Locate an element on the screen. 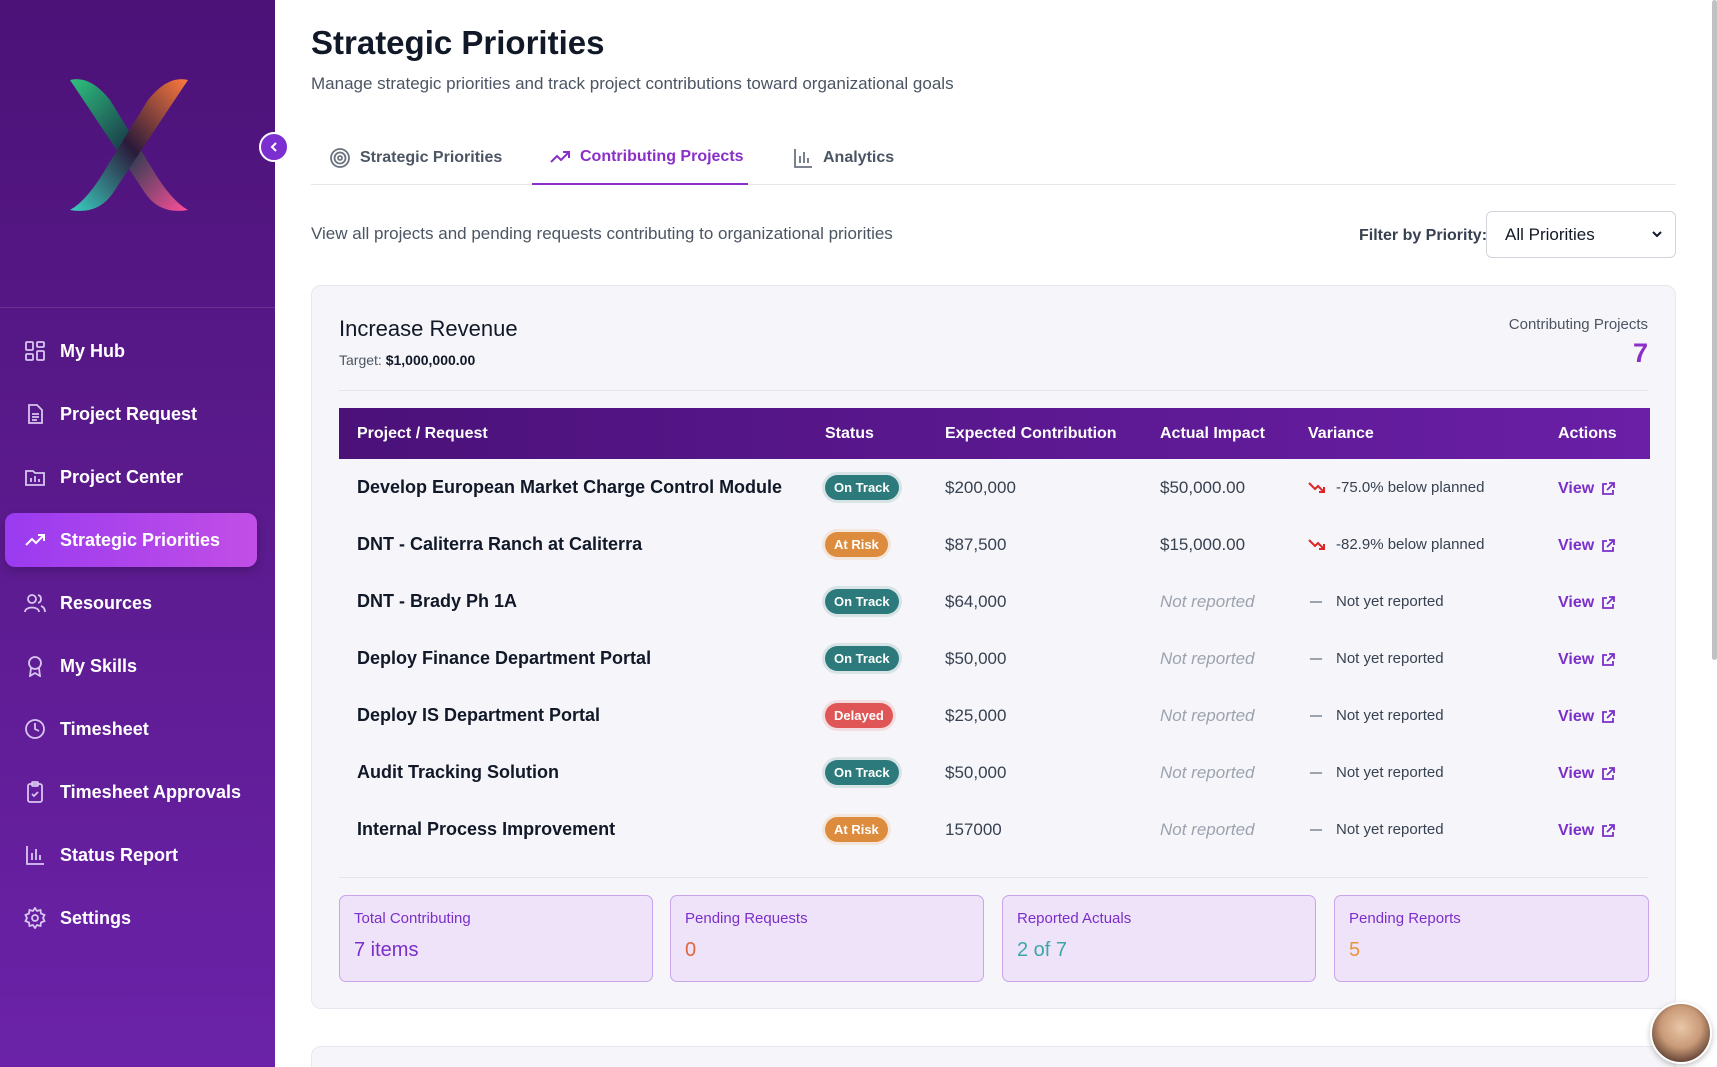  sidebar-item-settings: Settings is located at coordinates (131, 918).